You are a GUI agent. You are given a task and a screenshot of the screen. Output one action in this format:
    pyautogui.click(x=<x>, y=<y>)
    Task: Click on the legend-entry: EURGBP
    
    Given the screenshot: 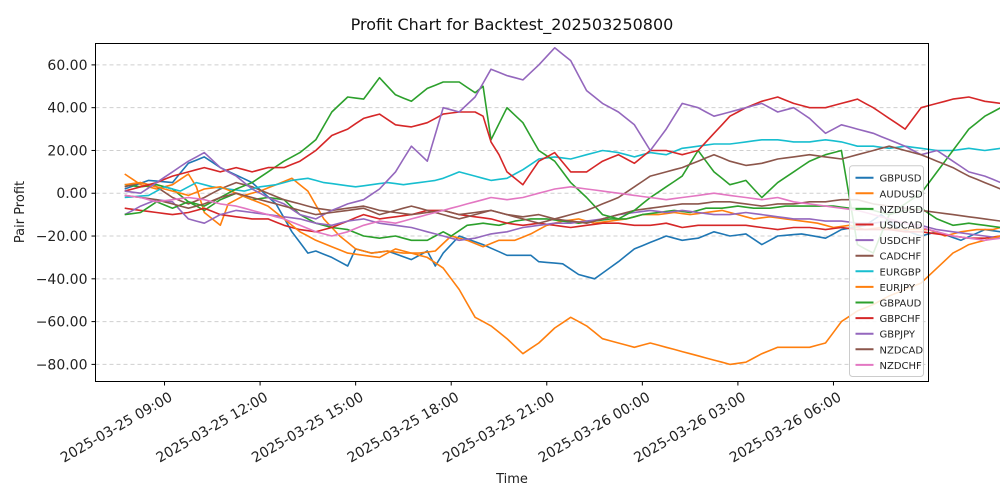 What is the action you would take?
    pyautogui.click(x=900, y=272)
    